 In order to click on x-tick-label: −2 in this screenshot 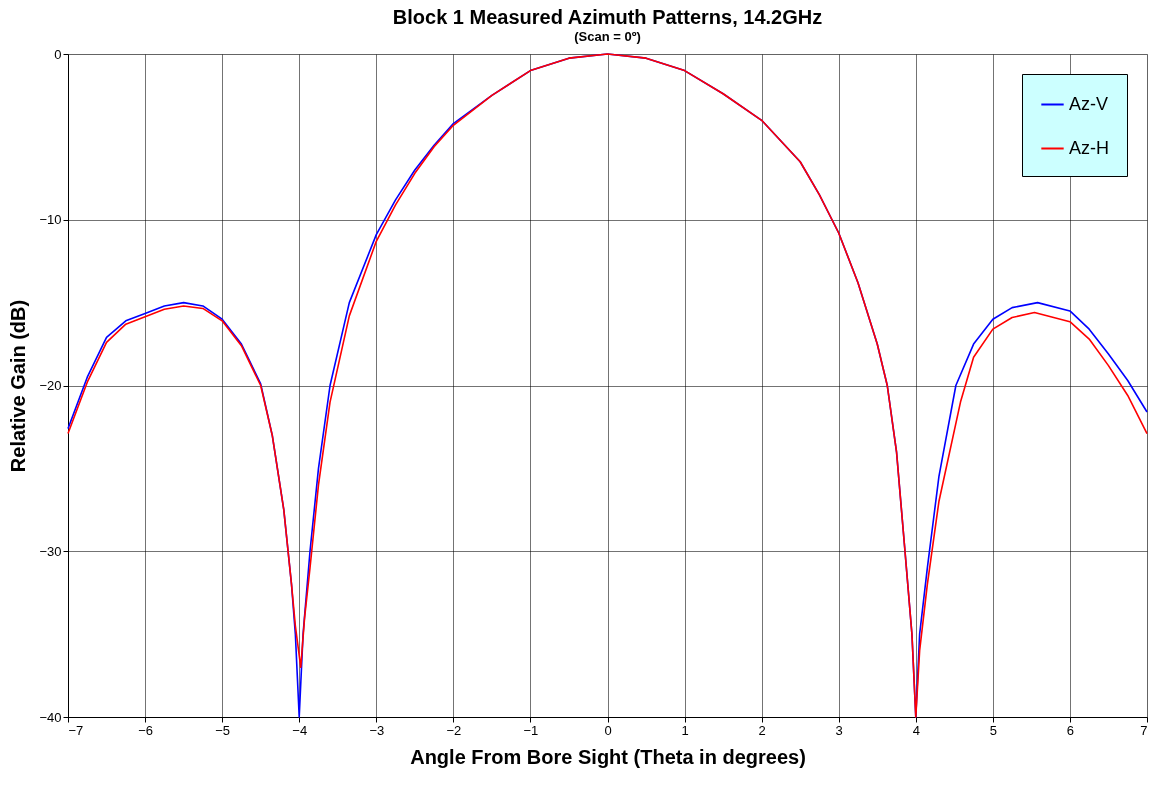, I will do `click(454, 730)`.